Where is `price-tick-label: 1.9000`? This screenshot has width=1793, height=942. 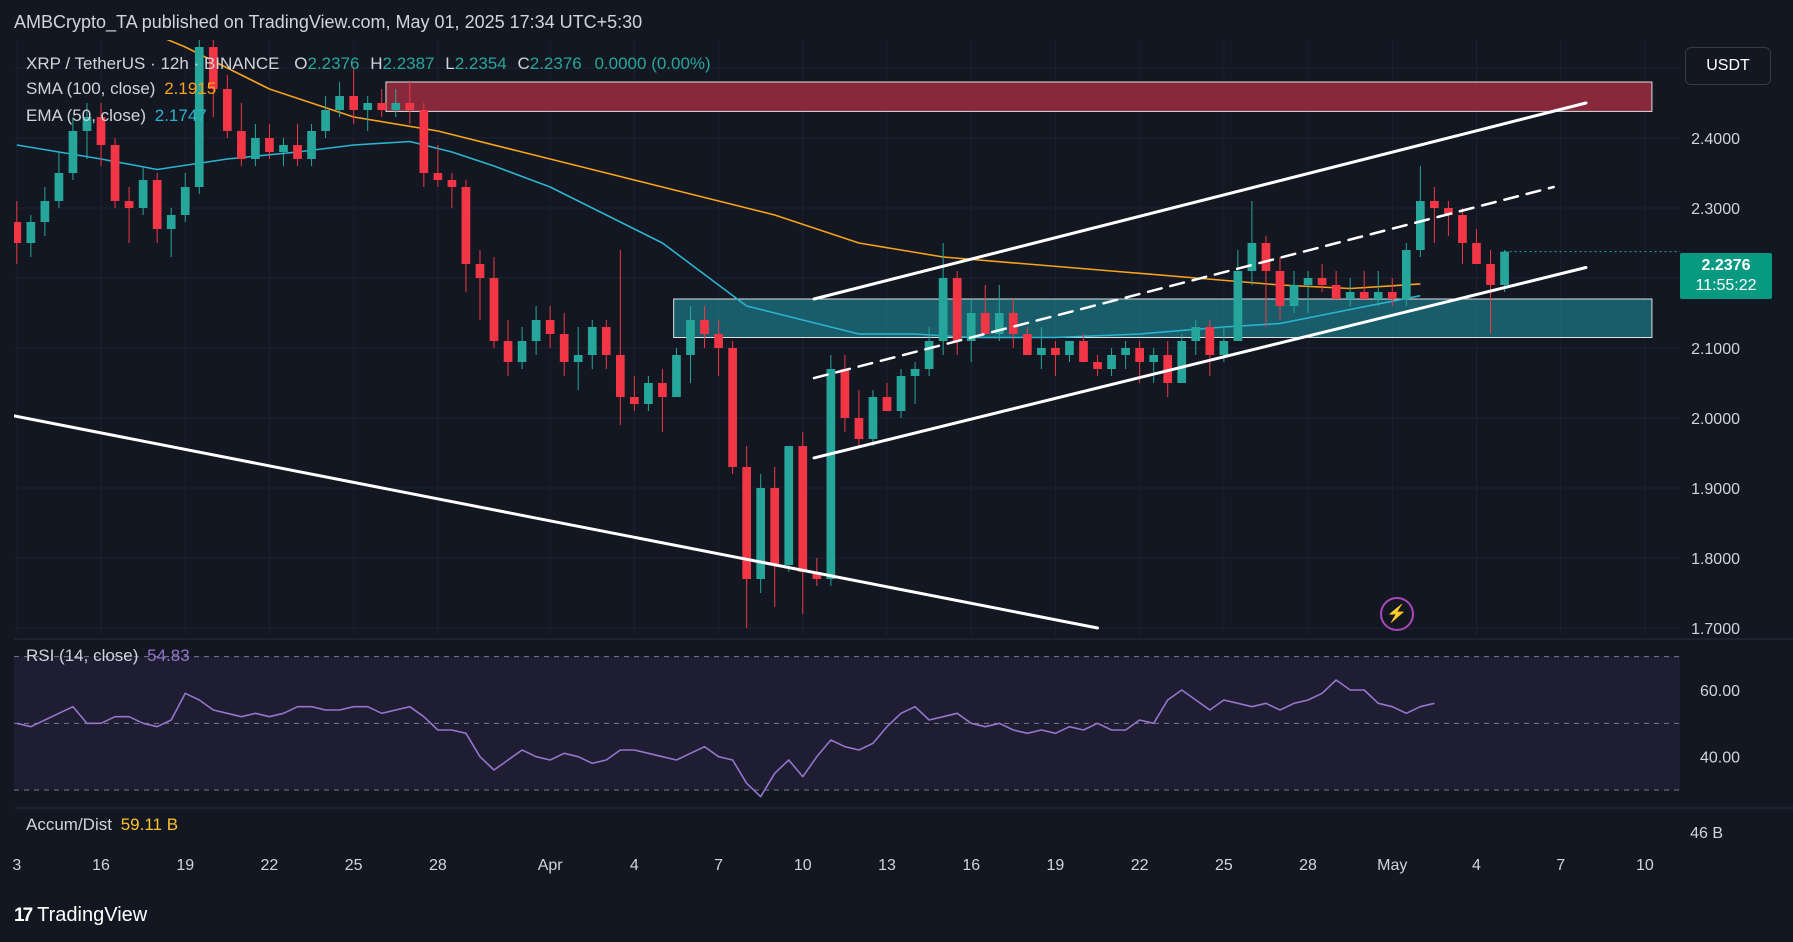
price-tick-label: 1.9000 is located at coordinates (1715, 489).